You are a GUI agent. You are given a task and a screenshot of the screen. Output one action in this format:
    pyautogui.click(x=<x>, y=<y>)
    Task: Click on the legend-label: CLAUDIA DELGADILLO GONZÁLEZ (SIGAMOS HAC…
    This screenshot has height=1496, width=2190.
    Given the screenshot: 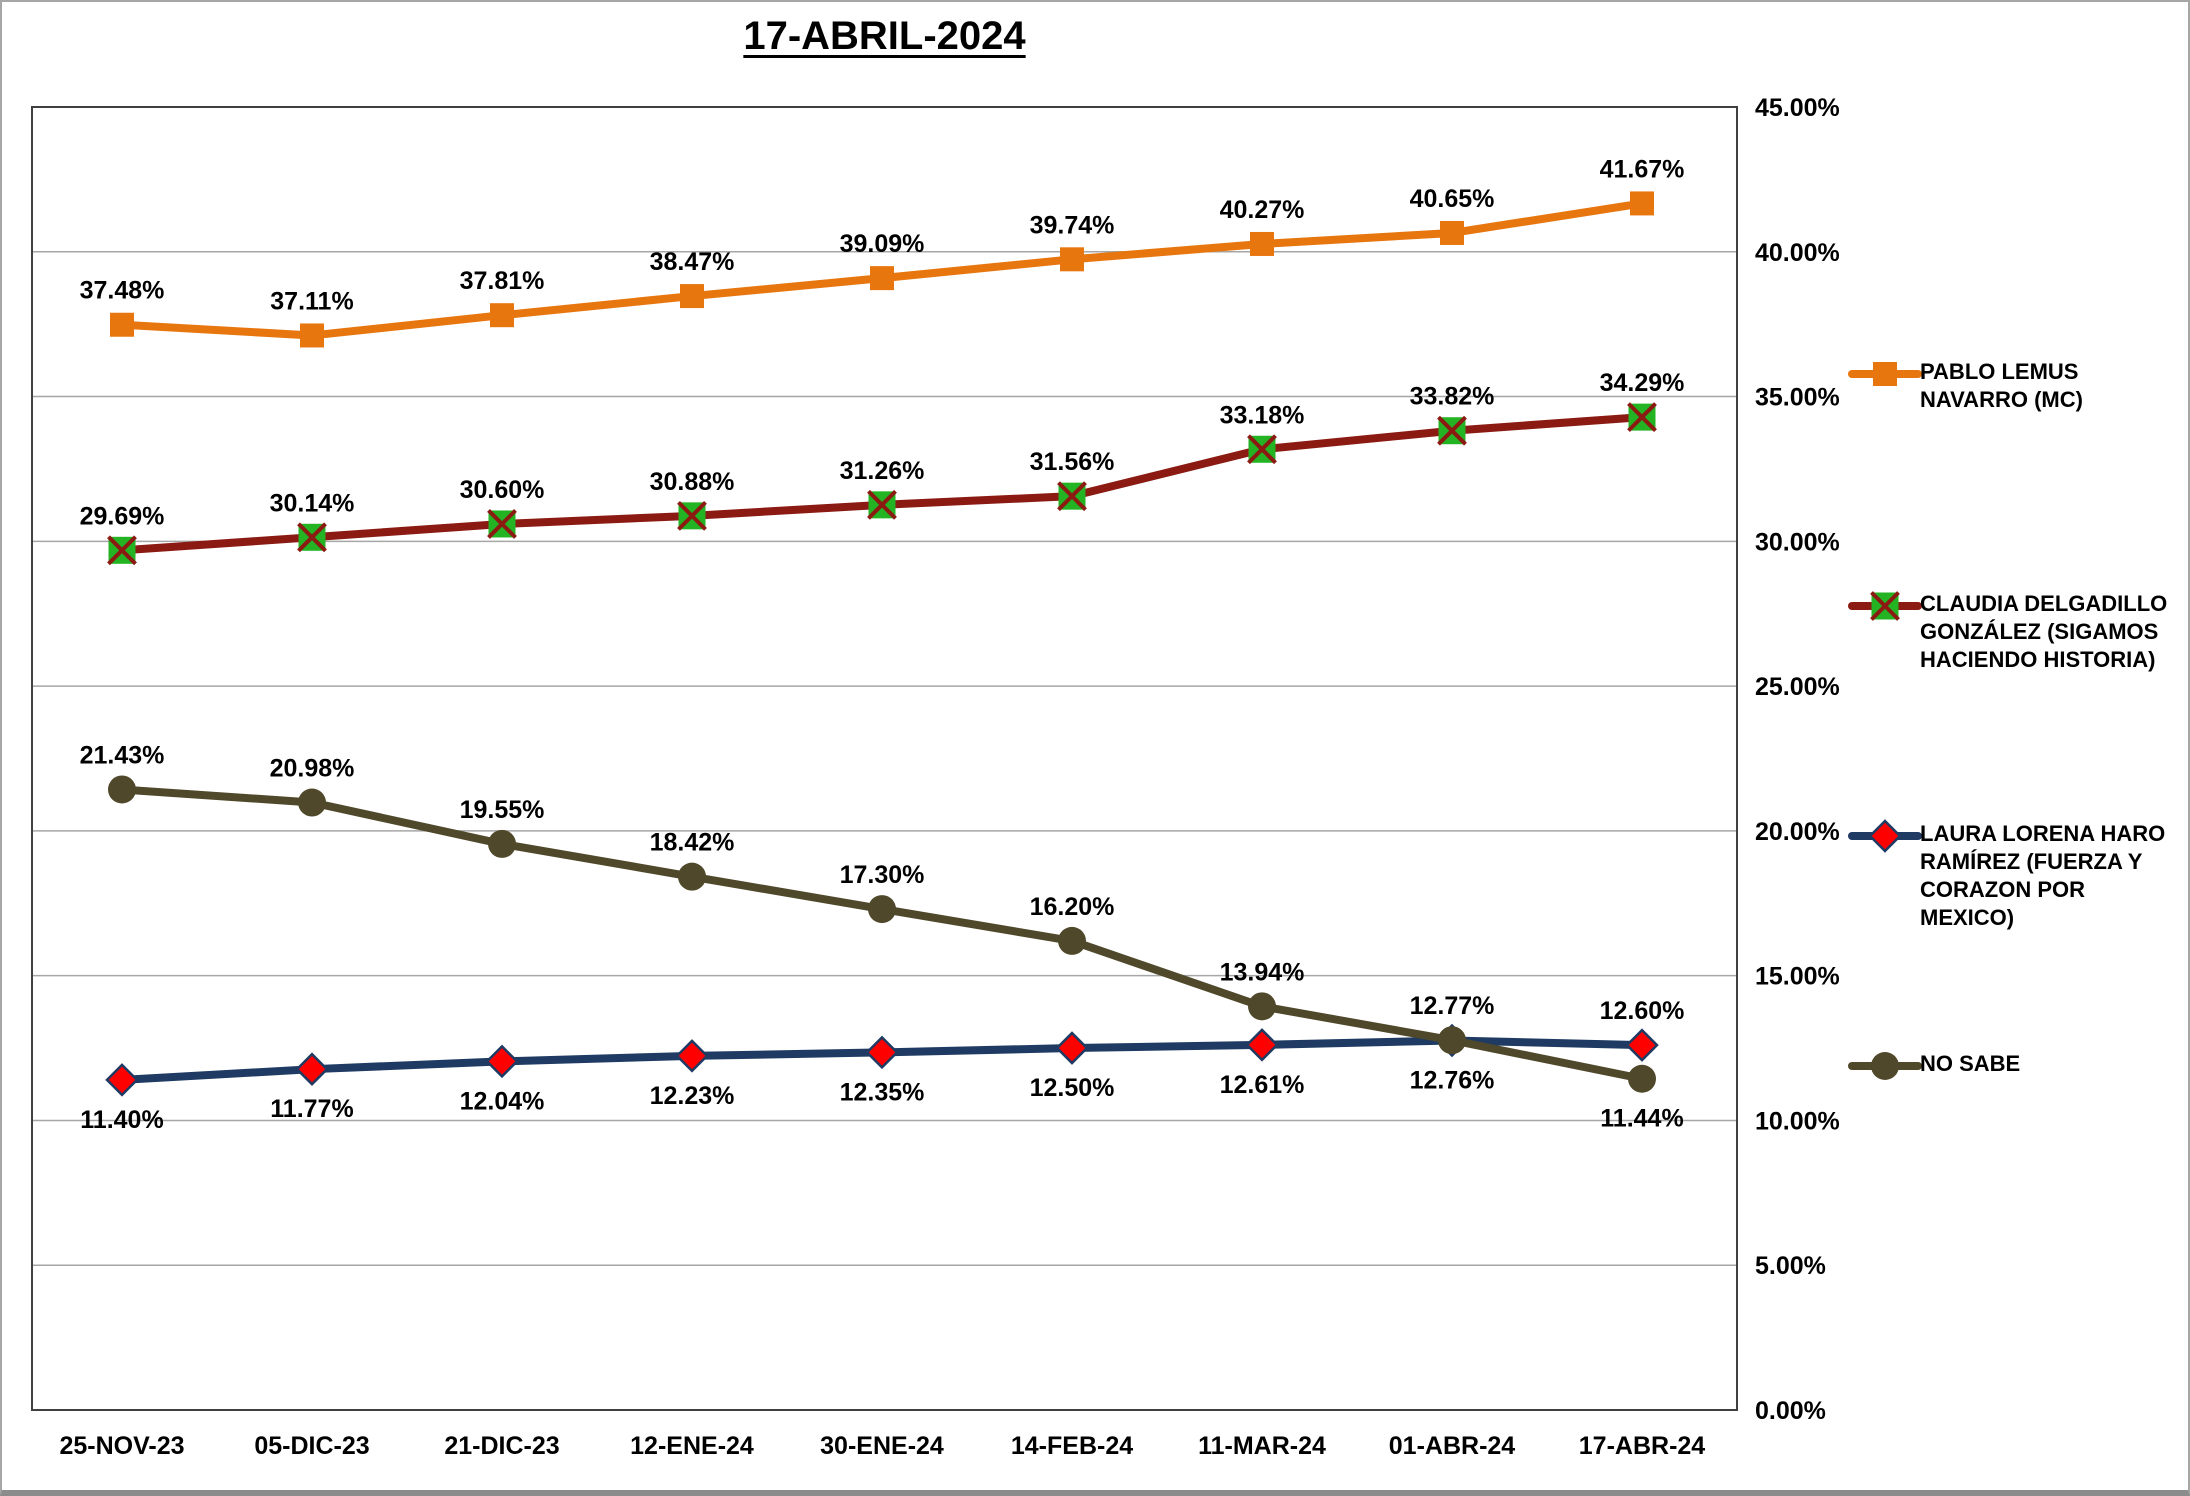 What is the action you would take?
    pyautogui.click(x=2044, y=632)
    